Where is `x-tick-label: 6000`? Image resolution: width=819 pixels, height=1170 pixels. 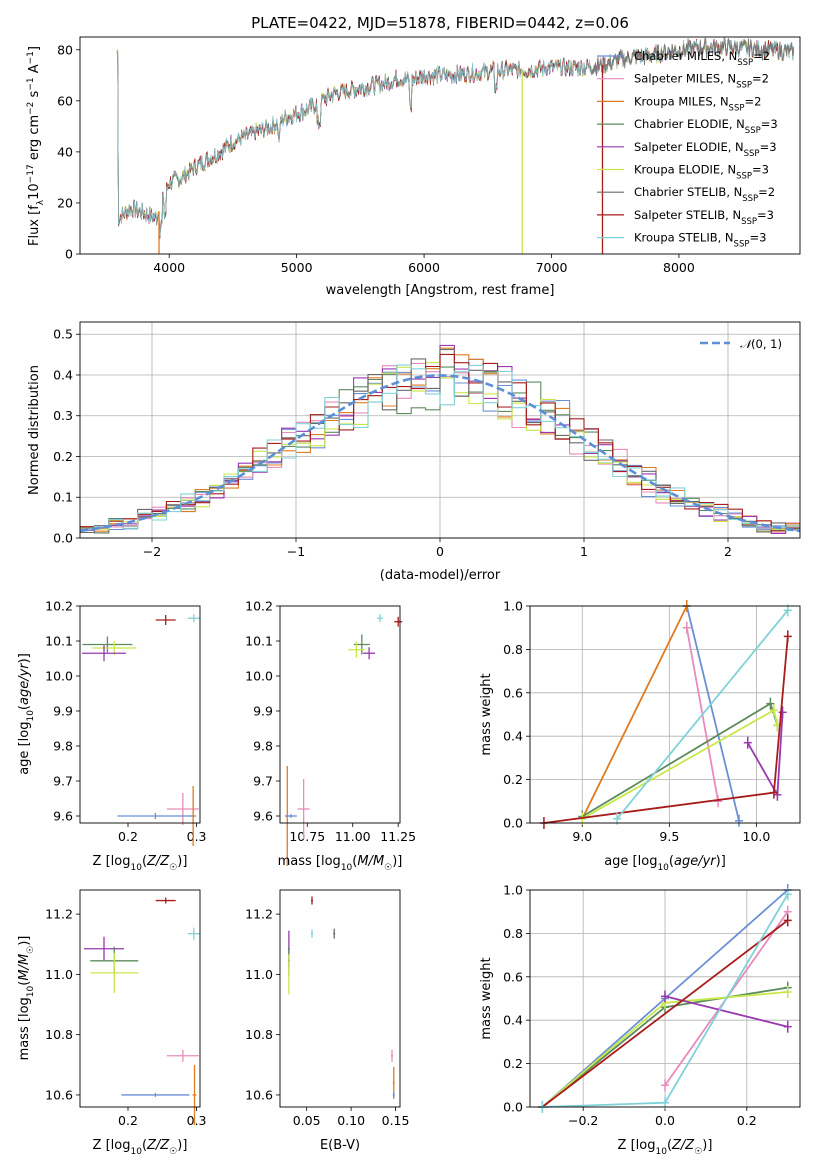 x-tick-label: 6000 is located at coordinates (424, 267).